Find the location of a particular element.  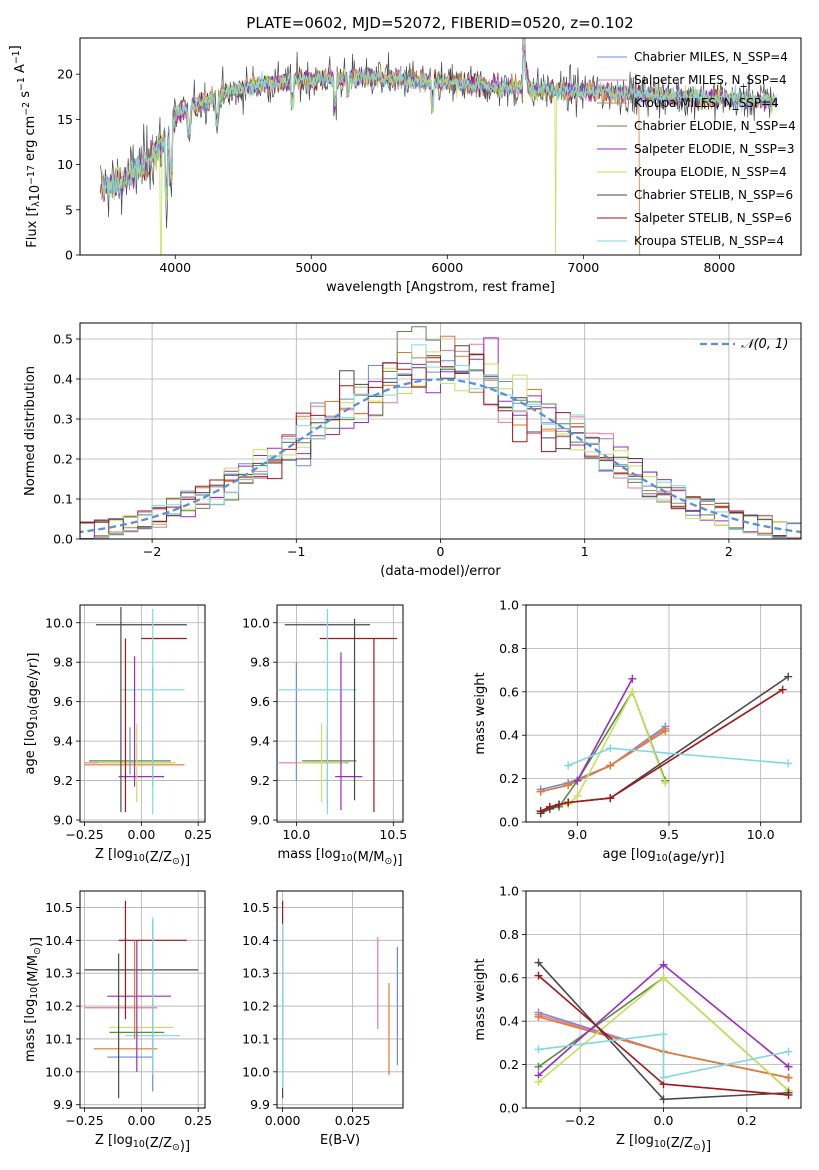

legend-label: 𝒩(0, 1) is located at coordinates (764, 344).